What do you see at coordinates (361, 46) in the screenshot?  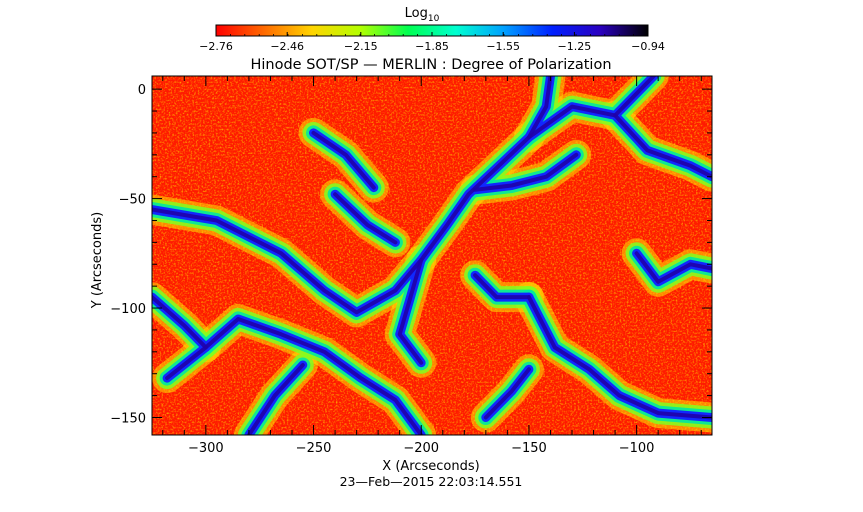 I see `colorbar-tick-label: −2.15` at bounding box center [361, 46].